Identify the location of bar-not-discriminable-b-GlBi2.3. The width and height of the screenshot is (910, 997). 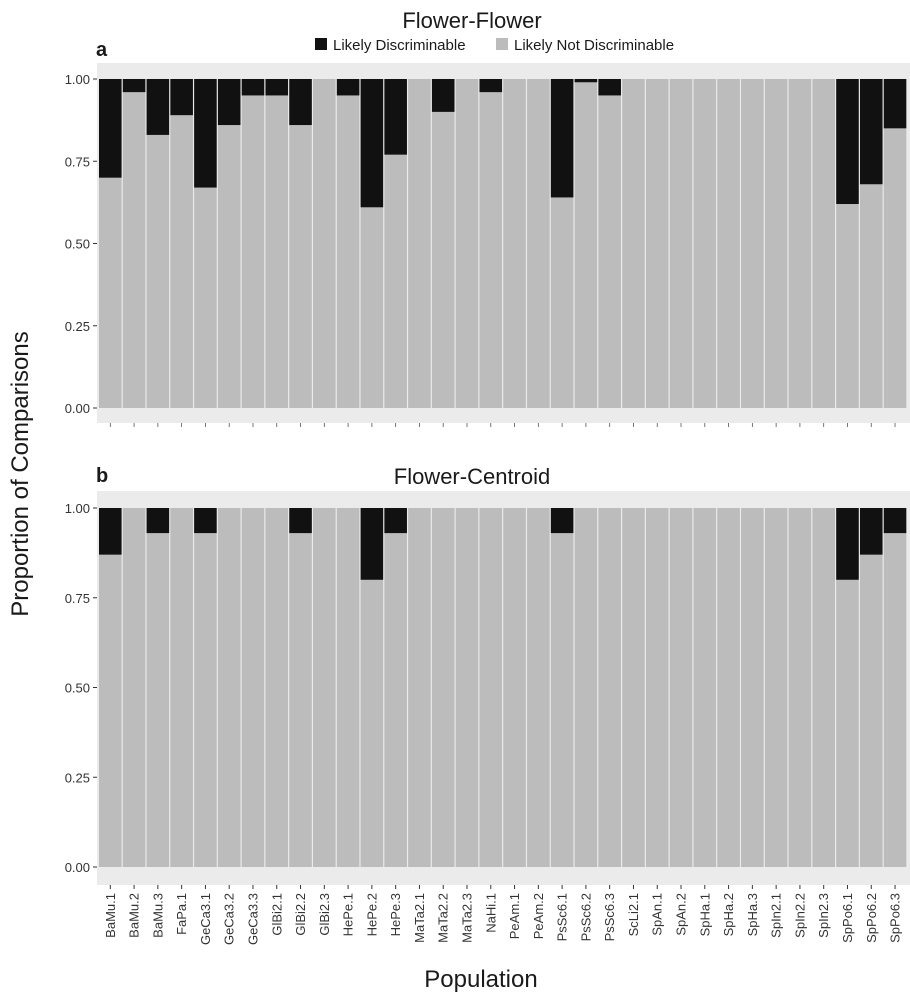
(324, 687).